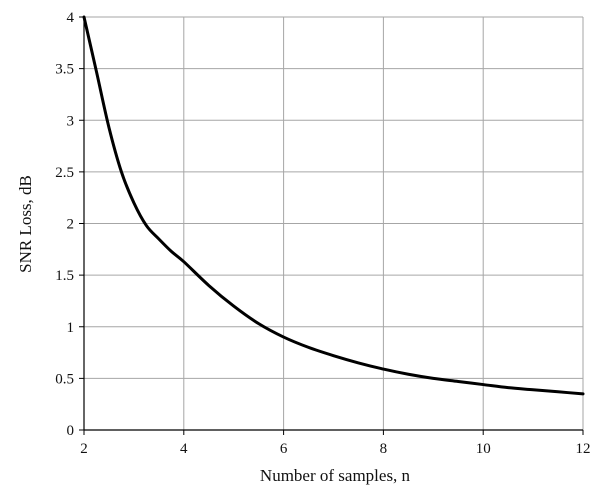 This screenshot has width=598, height=486. Describe the element at coordinates (483, 449) in the screenshot. I see `x-tick-label-4: 10` at that location.